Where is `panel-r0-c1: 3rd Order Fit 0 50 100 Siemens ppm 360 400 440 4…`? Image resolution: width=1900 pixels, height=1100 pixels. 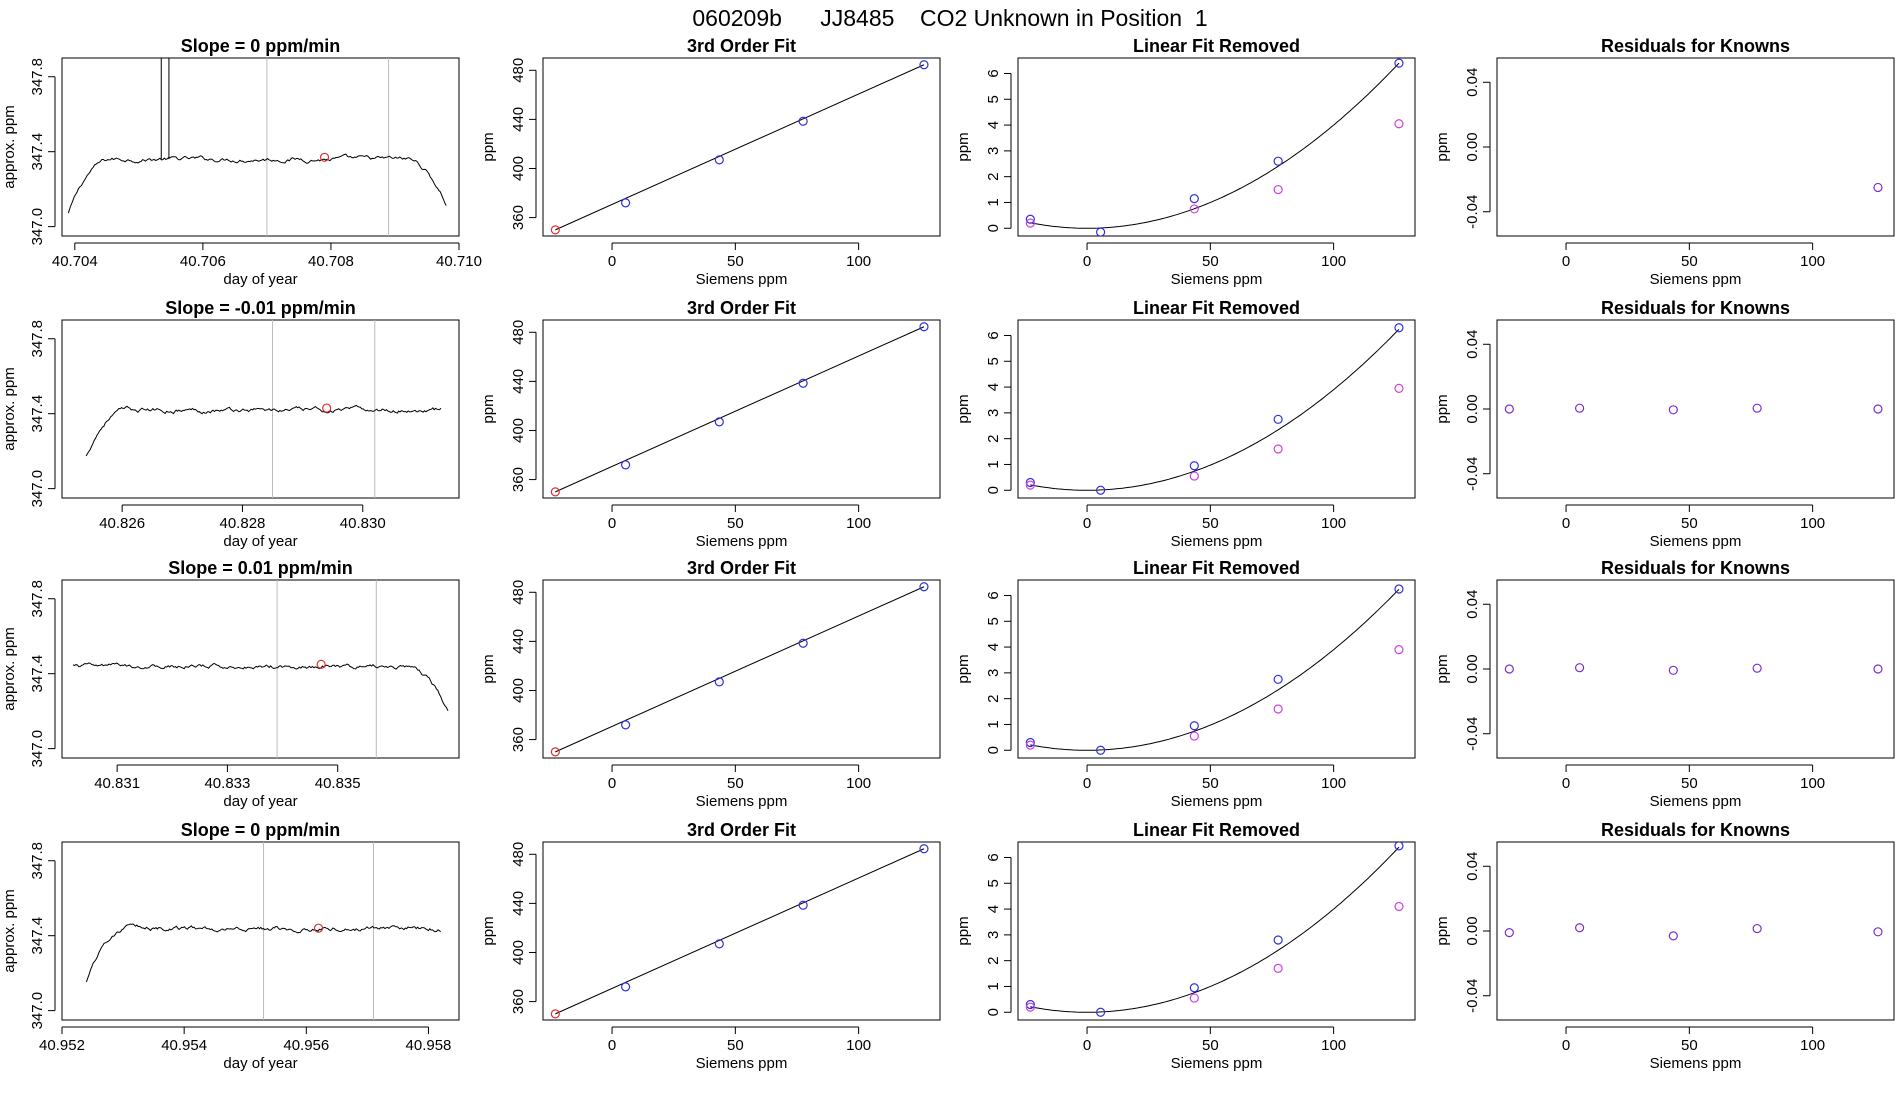
panel-r0-c1: 3rd Order Fit 0 50 100 Siemens ppm 360 400 440 4… is located at coordinates (710, 162).